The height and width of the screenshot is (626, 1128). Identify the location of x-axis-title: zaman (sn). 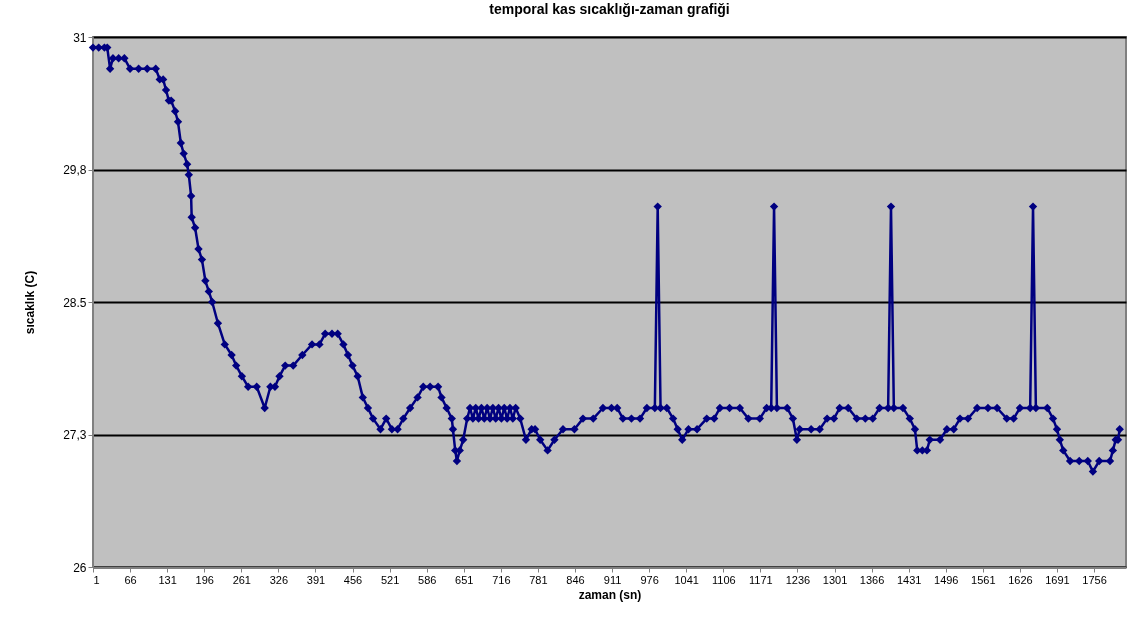
(610, 594).